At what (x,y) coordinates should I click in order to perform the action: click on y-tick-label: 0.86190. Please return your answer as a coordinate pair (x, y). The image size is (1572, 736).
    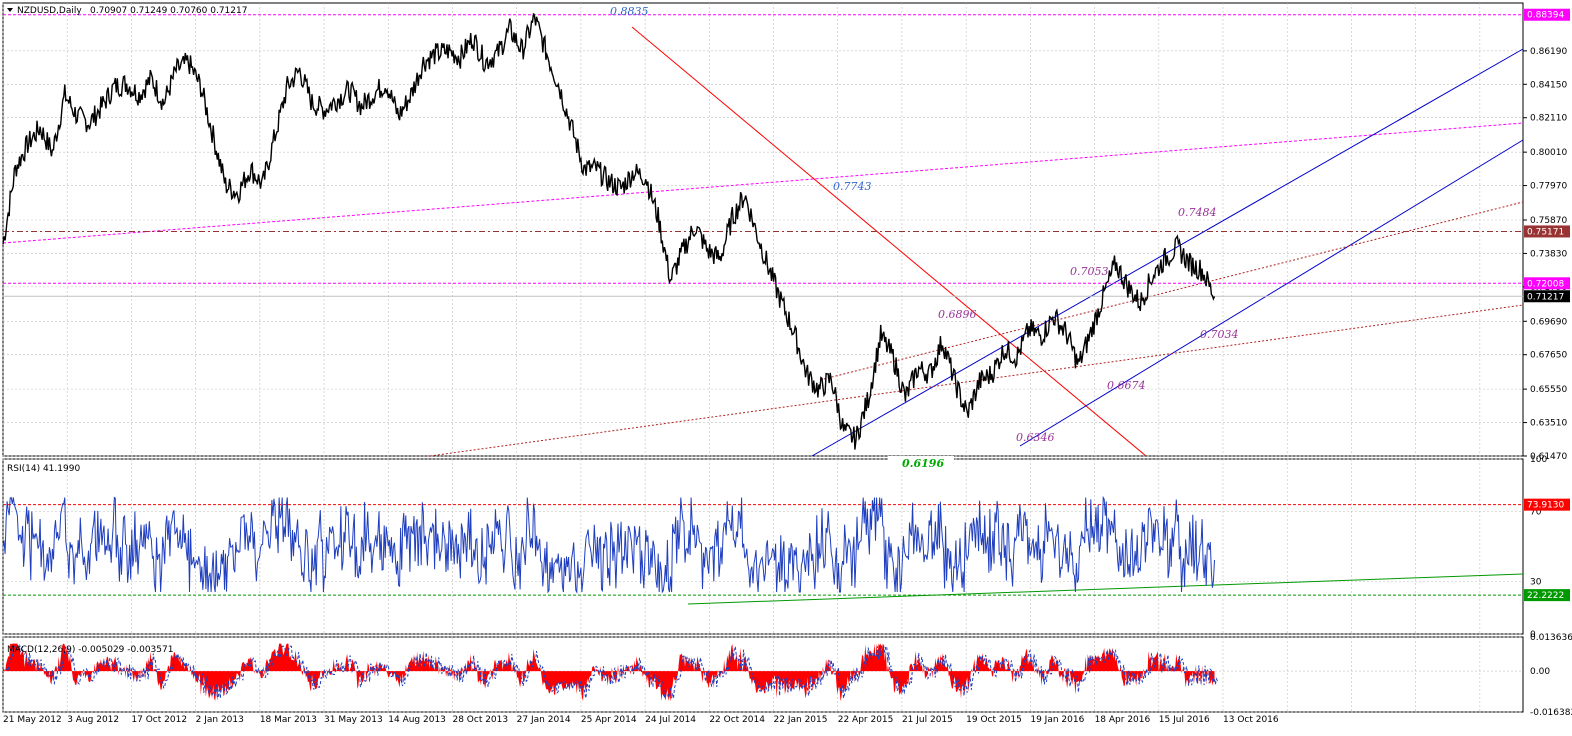
    Looking at the image, I should click on (1548, 52).